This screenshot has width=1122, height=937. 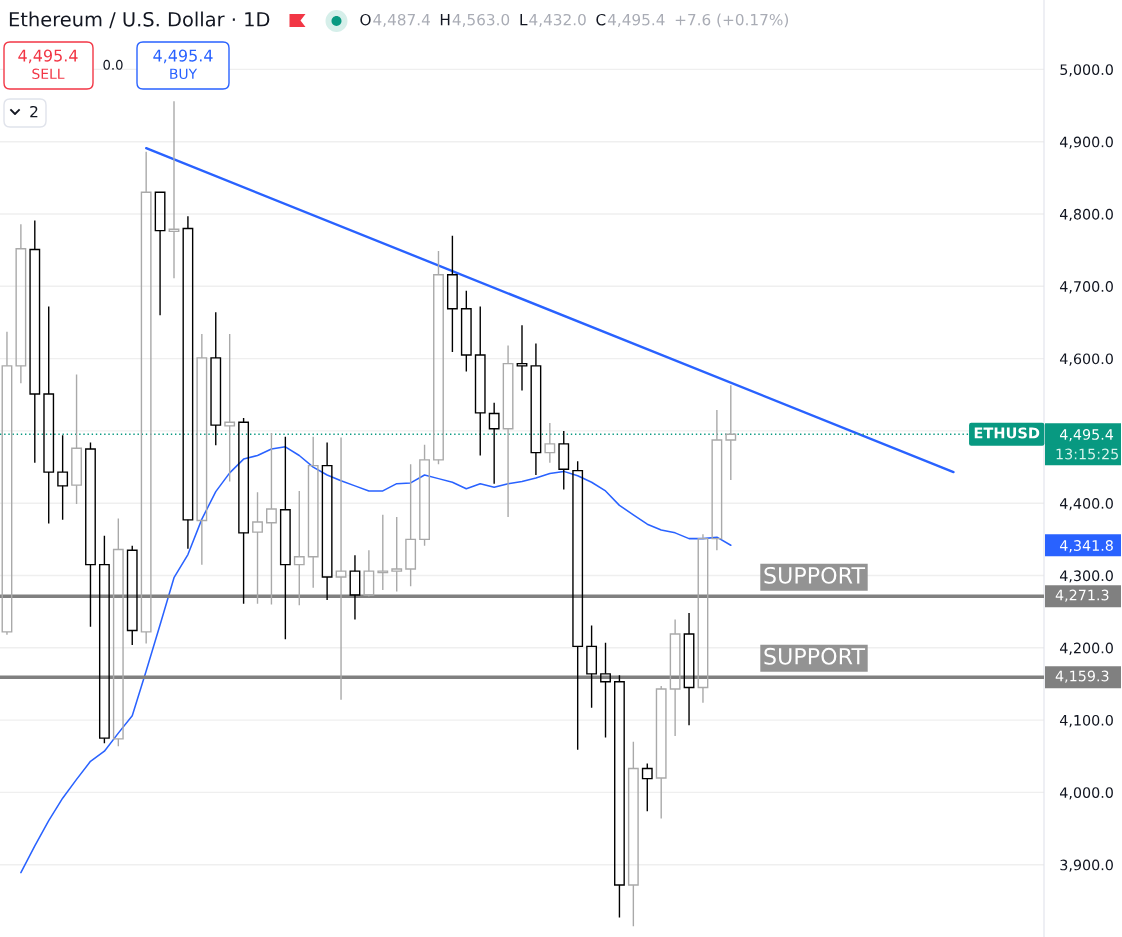 What do you see at coordinates (1086, 504) in the screenshot?
I see `y-tick-label: 4,400.0` at bounding box center [1086, 504].